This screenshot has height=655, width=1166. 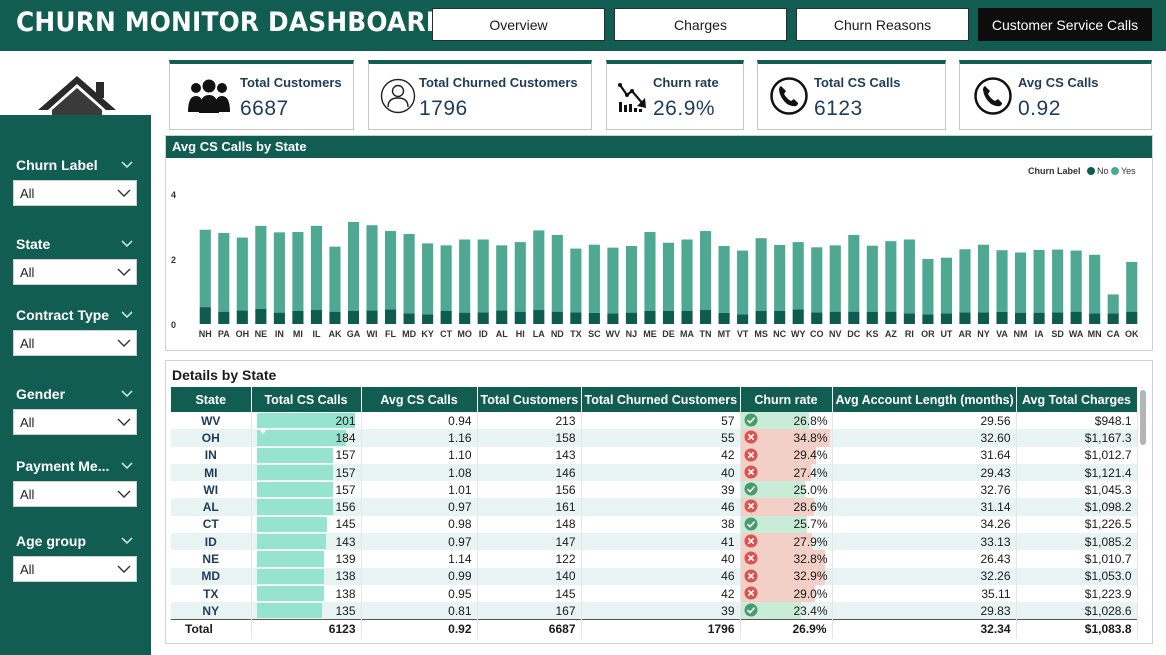 What do you see at coordinates (780, 278) in the screenshot?
I see `bar-nc-yes` at bounding box center [780, 278].